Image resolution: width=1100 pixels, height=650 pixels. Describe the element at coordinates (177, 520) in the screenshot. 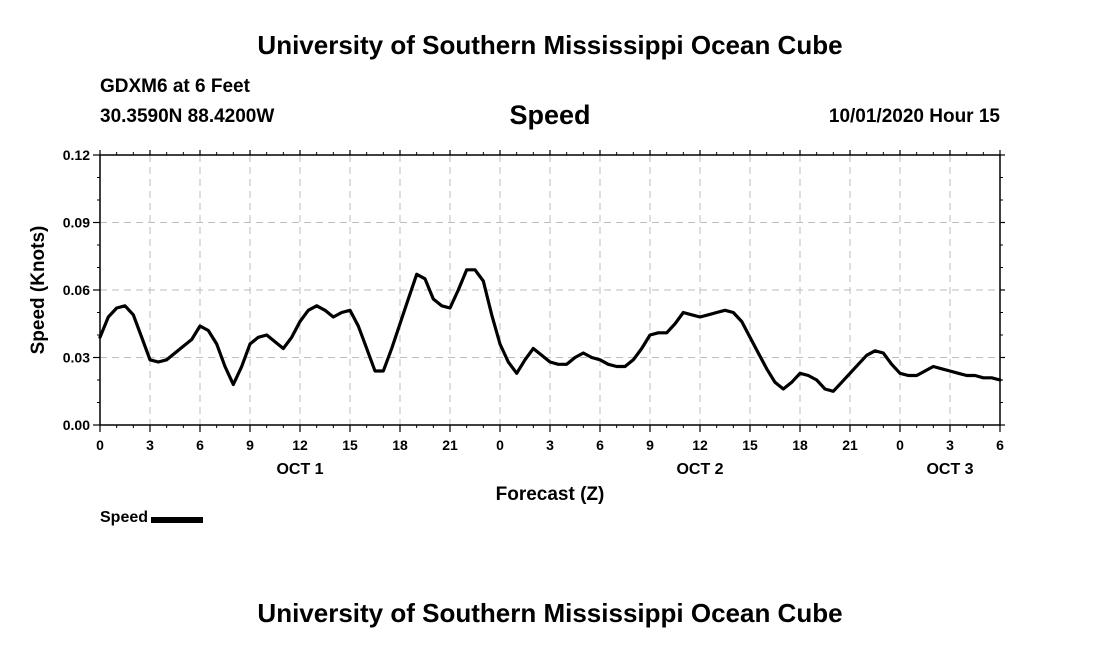

I see `legend-swatch` at that location.